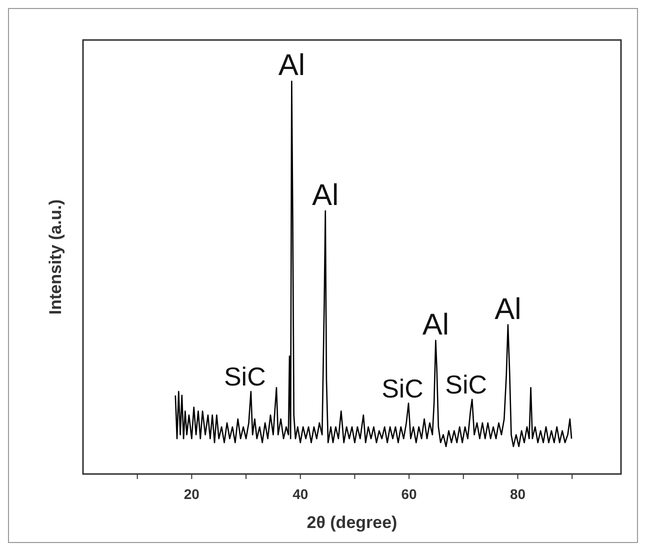  What do you see at coordinates (352, 522) in the screenshot?
I see `x-axis-title: 2θ (degree)` at bounding box center [352, 522].